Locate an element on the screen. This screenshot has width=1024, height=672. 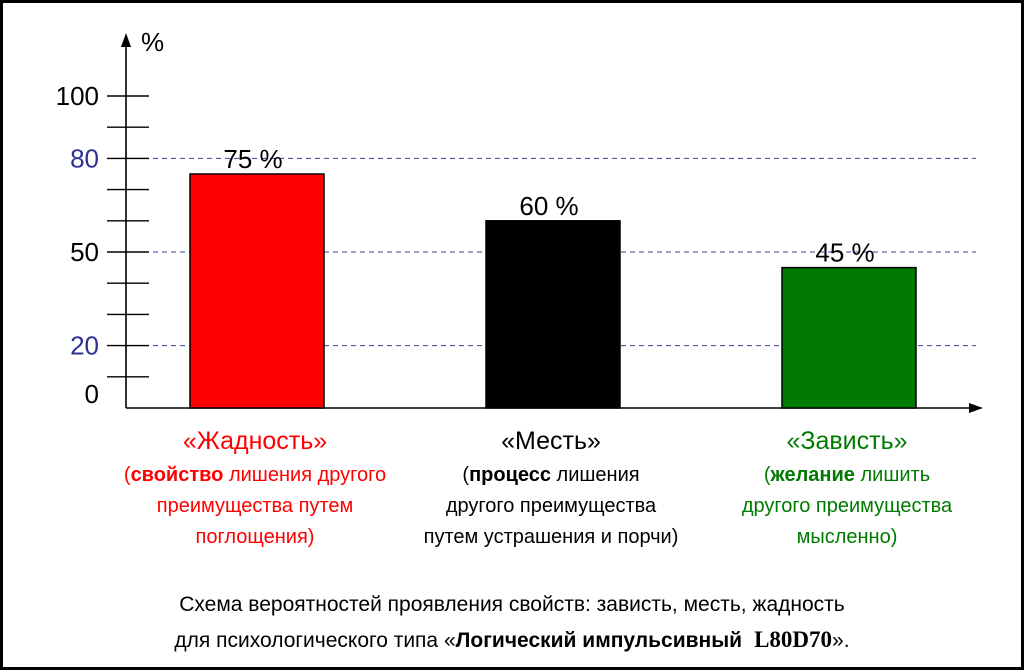
category-description-line: мысленно) is located at coordinates (847, 537).